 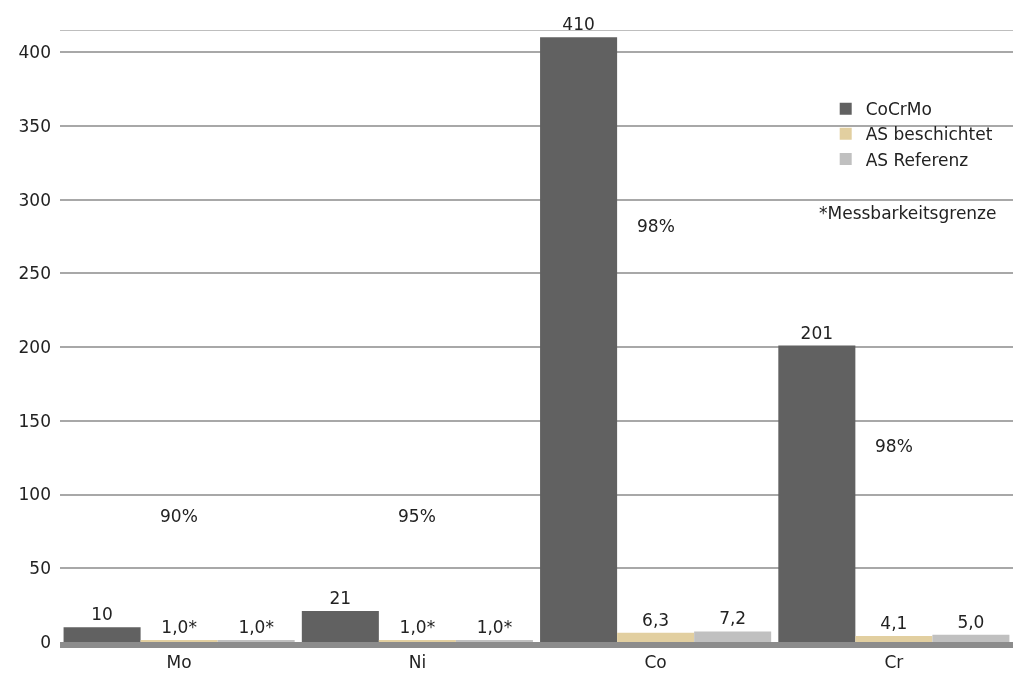 What do you see at coordinates (733, 618) in the screenshot?
I see `data-label: 7,2` at bounding box center [733, 618].